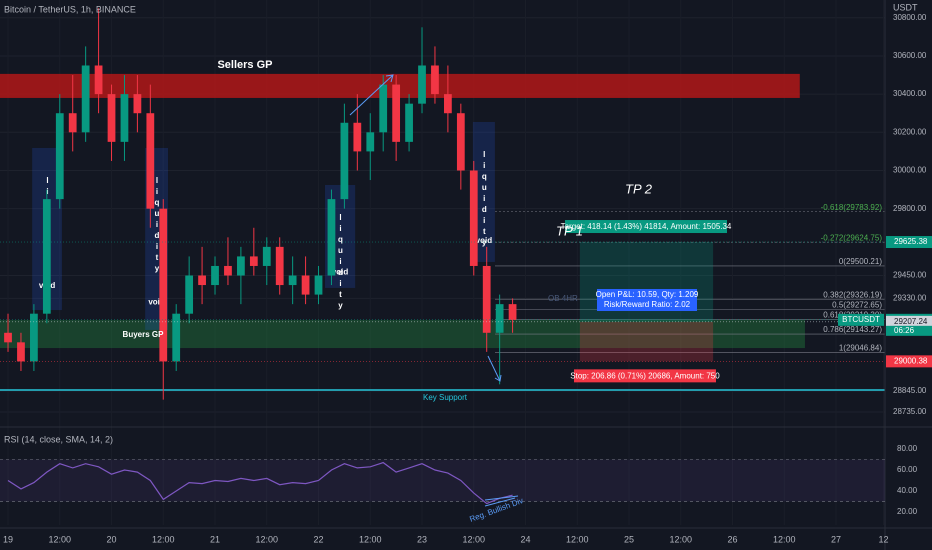  Describe the element at coordinates (861, 319) in the screenshot. I see `symbol-label: BTCUSDT` at that location.